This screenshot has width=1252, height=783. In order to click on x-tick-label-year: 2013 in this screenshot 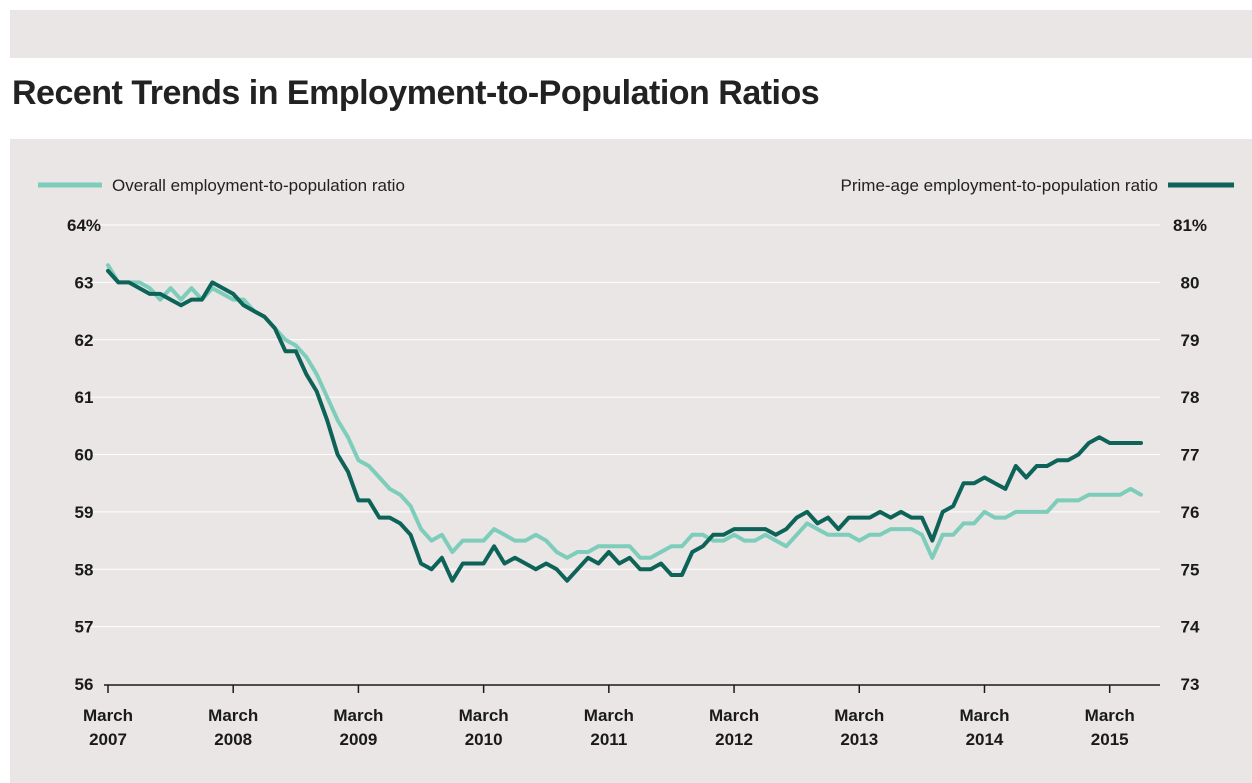, I will do `click(859, 739)`.